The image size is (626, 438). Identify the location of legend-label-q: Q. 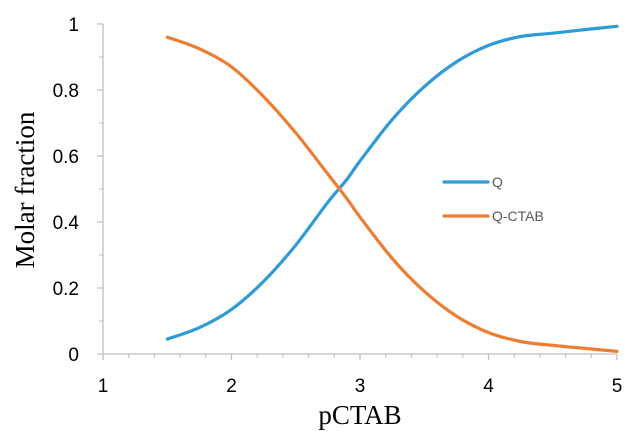
(497, 182).